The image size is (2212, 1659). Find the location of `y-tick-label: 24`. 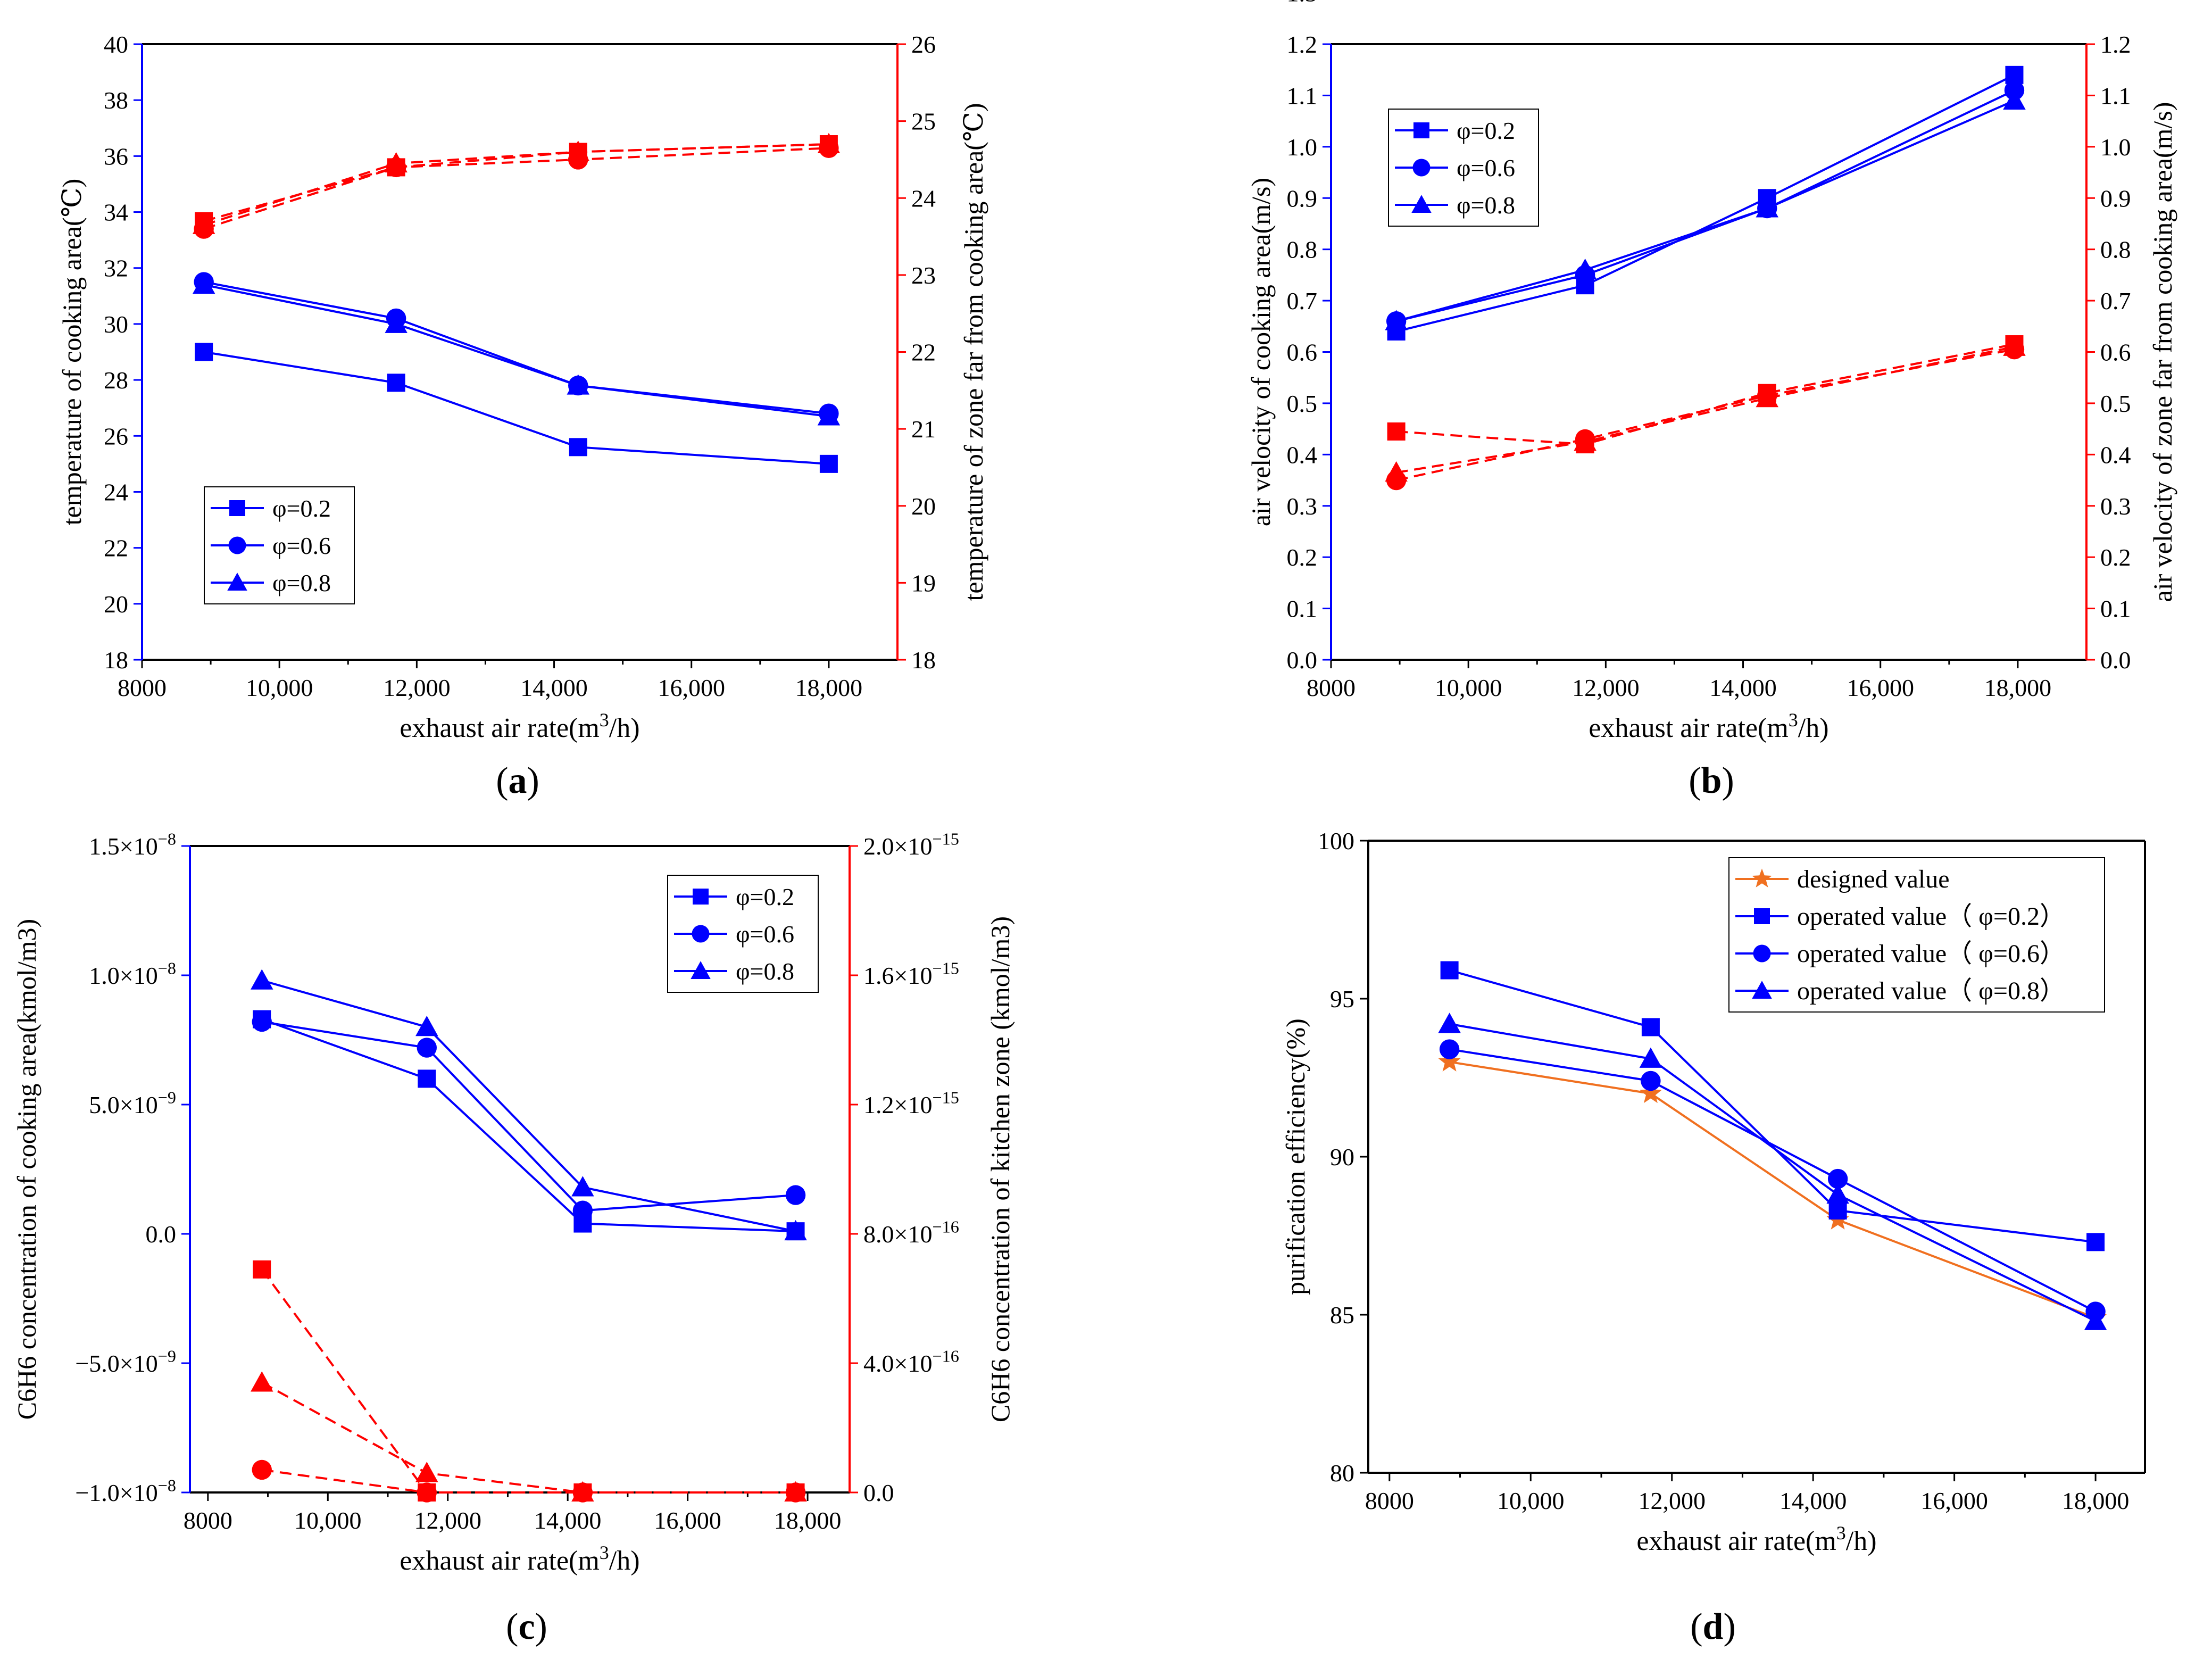

y-tick-label: 24 is located at coordinates (116, 491).